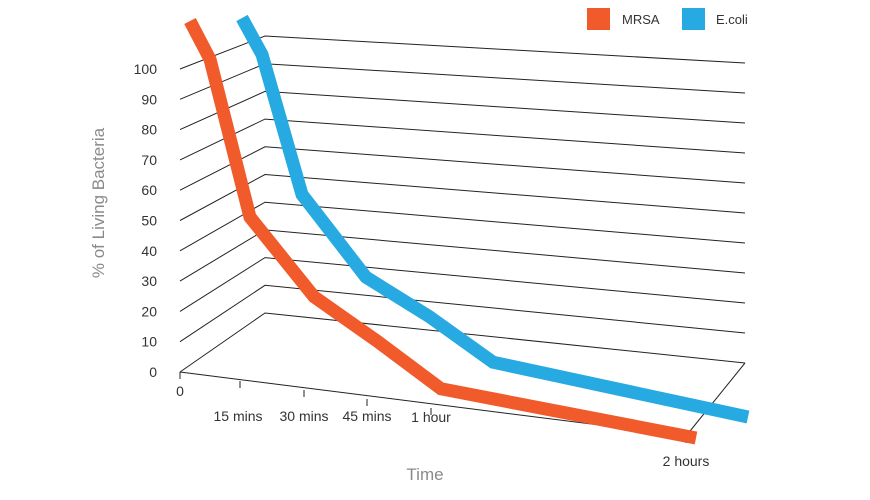 The height and width of the screenshot is (500, 870). I want to click on y-tick-label-50: 50, so click(149, 221).